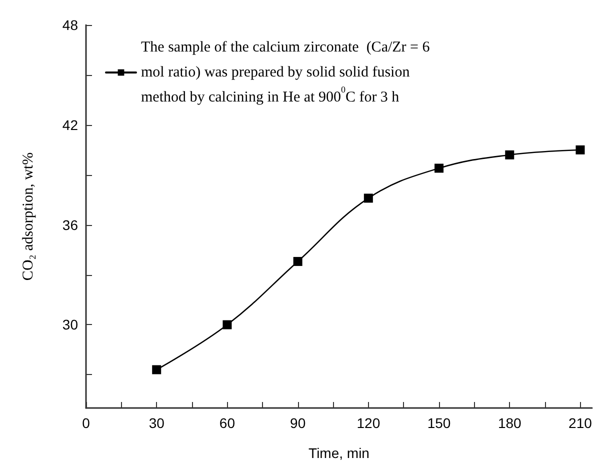 This screenshot has height=473, width=600. What do you see at coordinates (70, 324) in the screenshot?
I see `y-tick-label: 30` at bounding box center [70, 324].